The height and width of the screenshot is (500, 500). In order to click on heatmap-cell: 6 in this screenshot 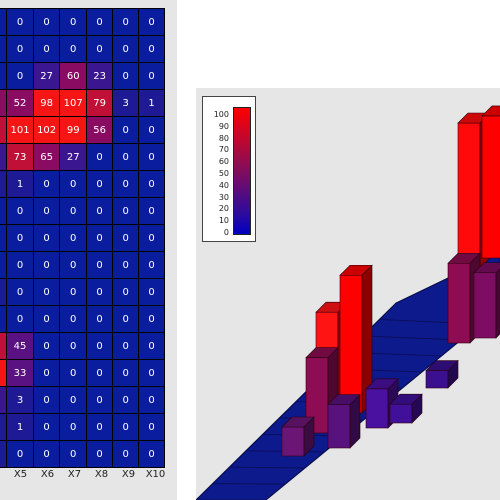, I will do `click(4, 427)`.